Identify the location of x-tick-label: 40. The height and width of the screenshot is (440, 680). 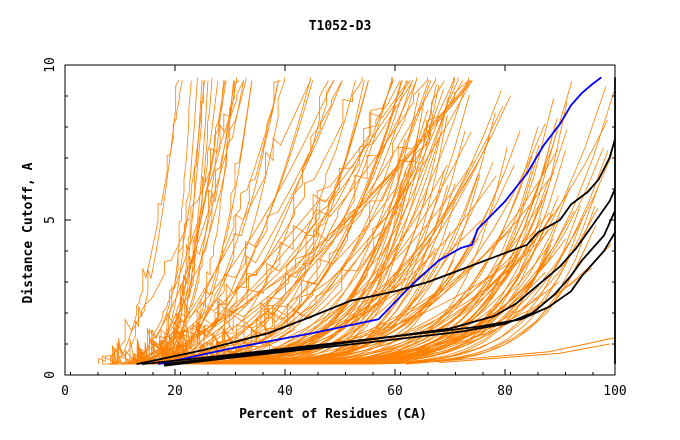
(285, 391).